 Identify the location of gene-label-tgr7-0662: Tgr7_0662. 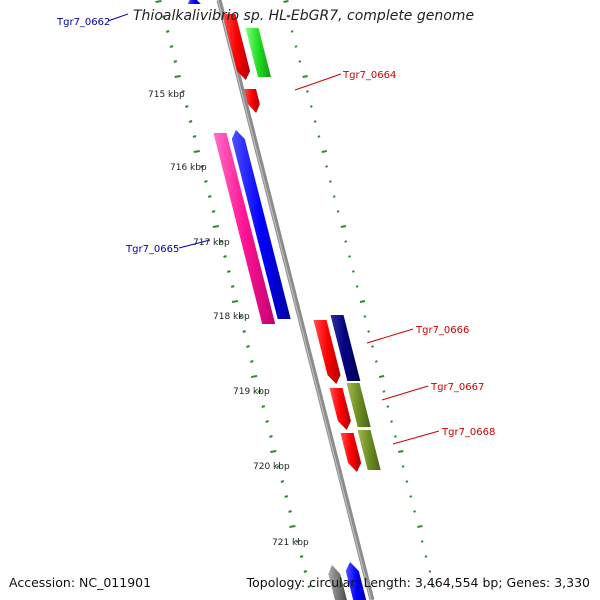
(83, 22).